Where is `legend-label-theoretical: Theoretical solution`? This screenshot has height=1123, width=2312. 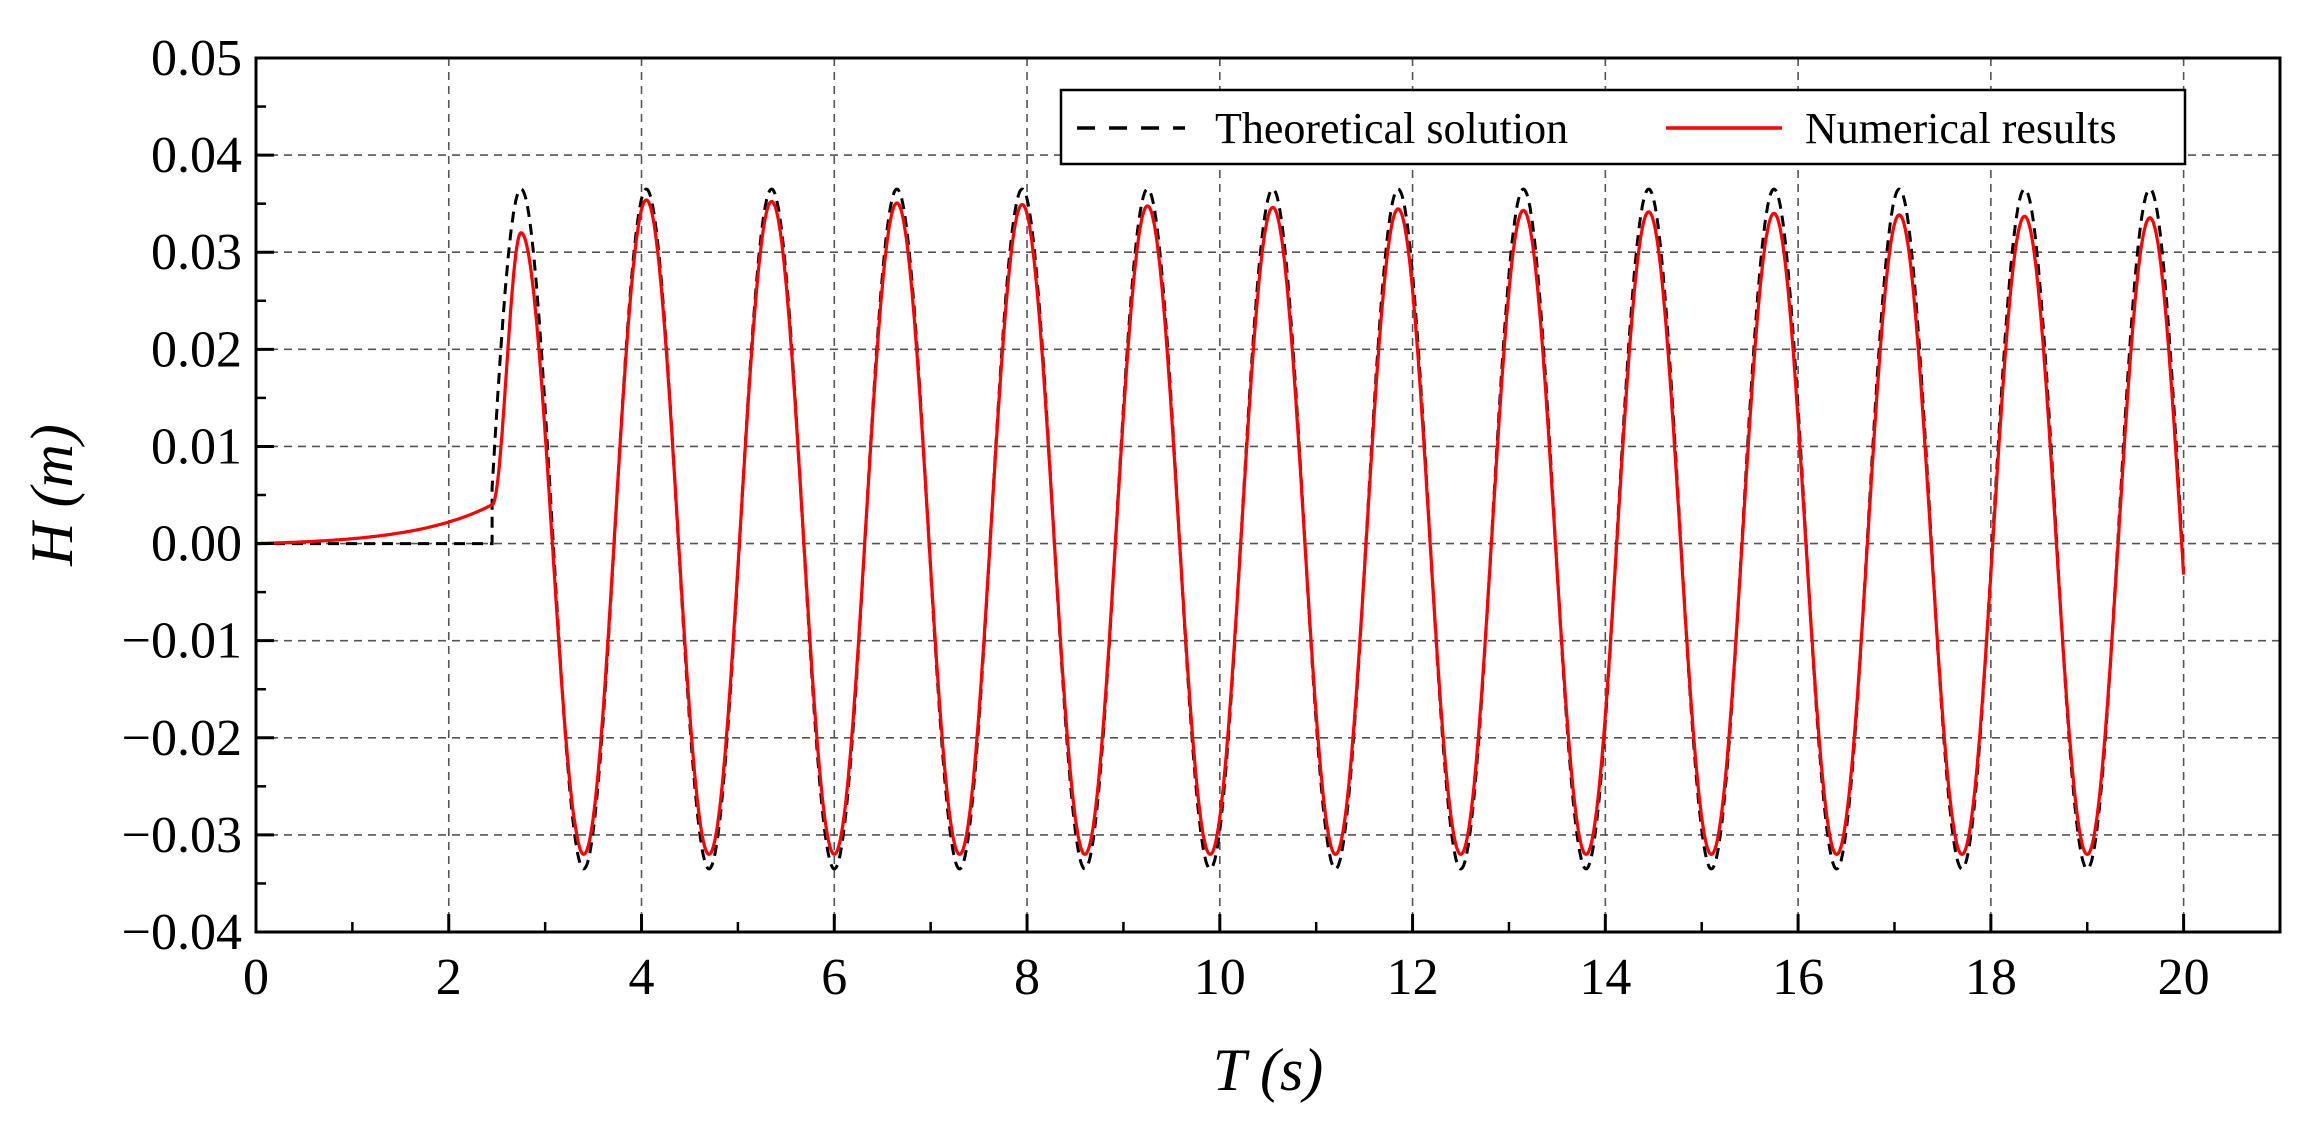 legend-label-theoretical: Theoretical solution is located at coordinates (1391, 128).